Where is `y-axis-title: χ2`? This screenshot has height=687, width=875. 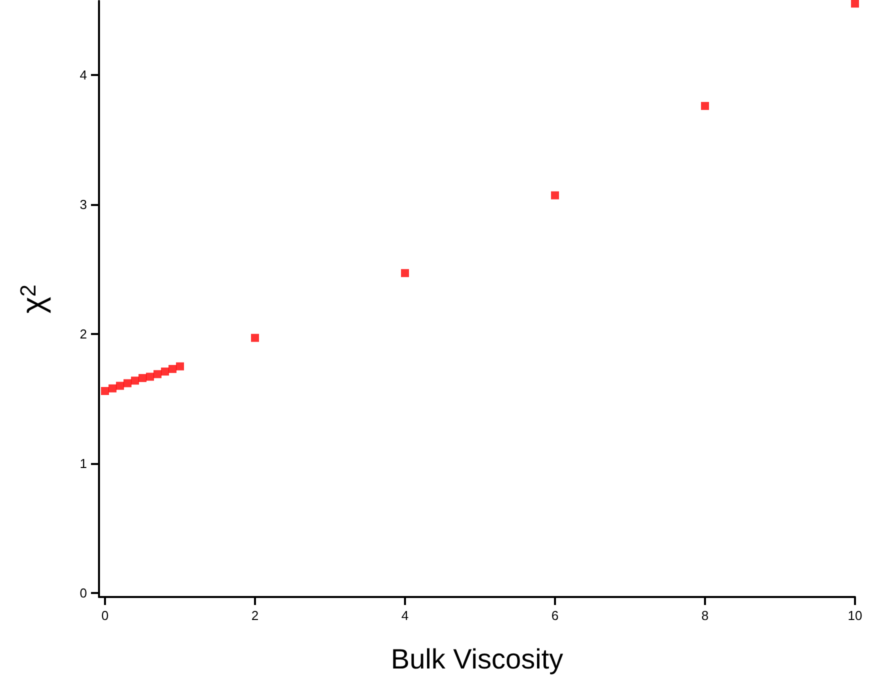 y-axis-title: χ2 is located at coordinates (33, 299).